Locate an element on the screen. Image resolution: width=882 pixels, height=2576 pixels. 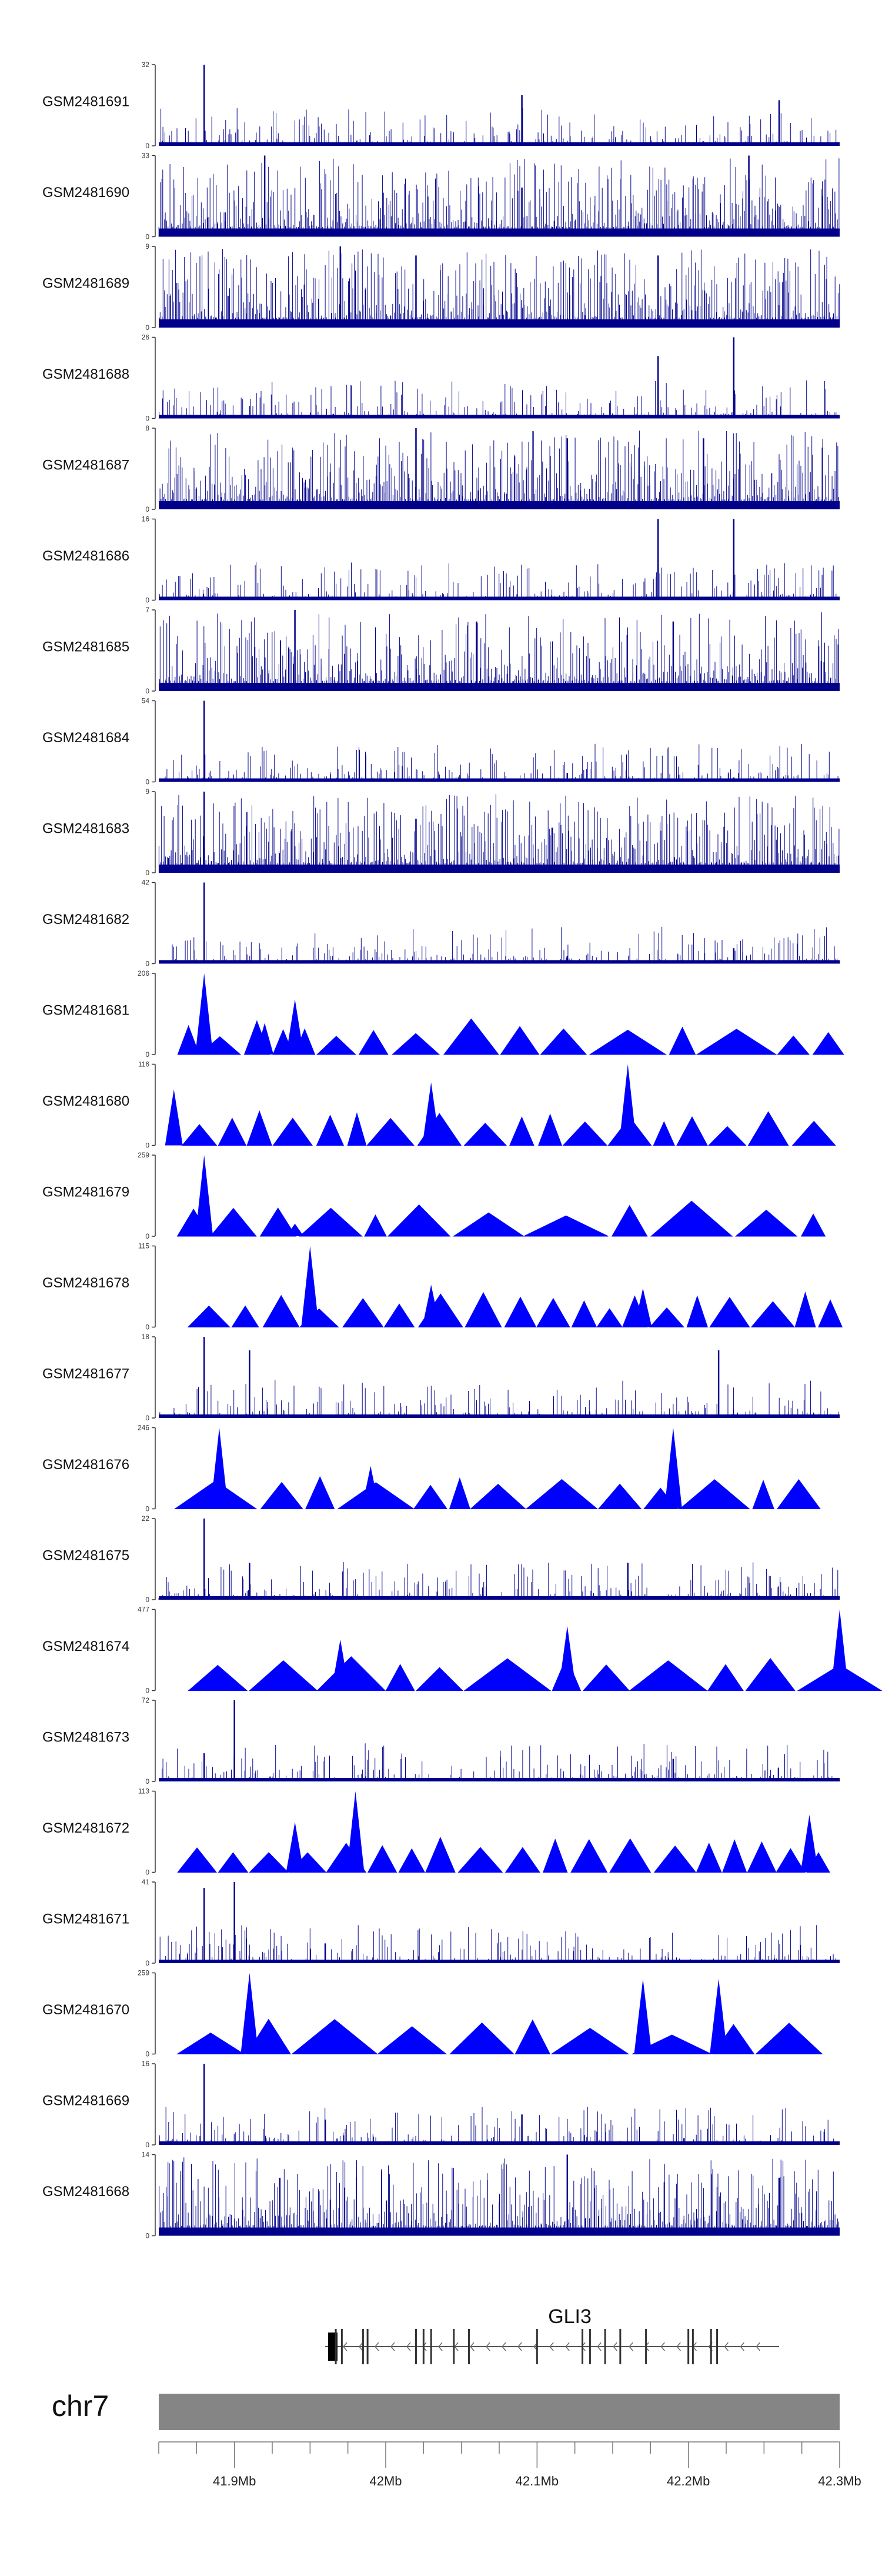
track-GSM2481687: GSM2481687 8 0 is located at coordinates (441, 468).